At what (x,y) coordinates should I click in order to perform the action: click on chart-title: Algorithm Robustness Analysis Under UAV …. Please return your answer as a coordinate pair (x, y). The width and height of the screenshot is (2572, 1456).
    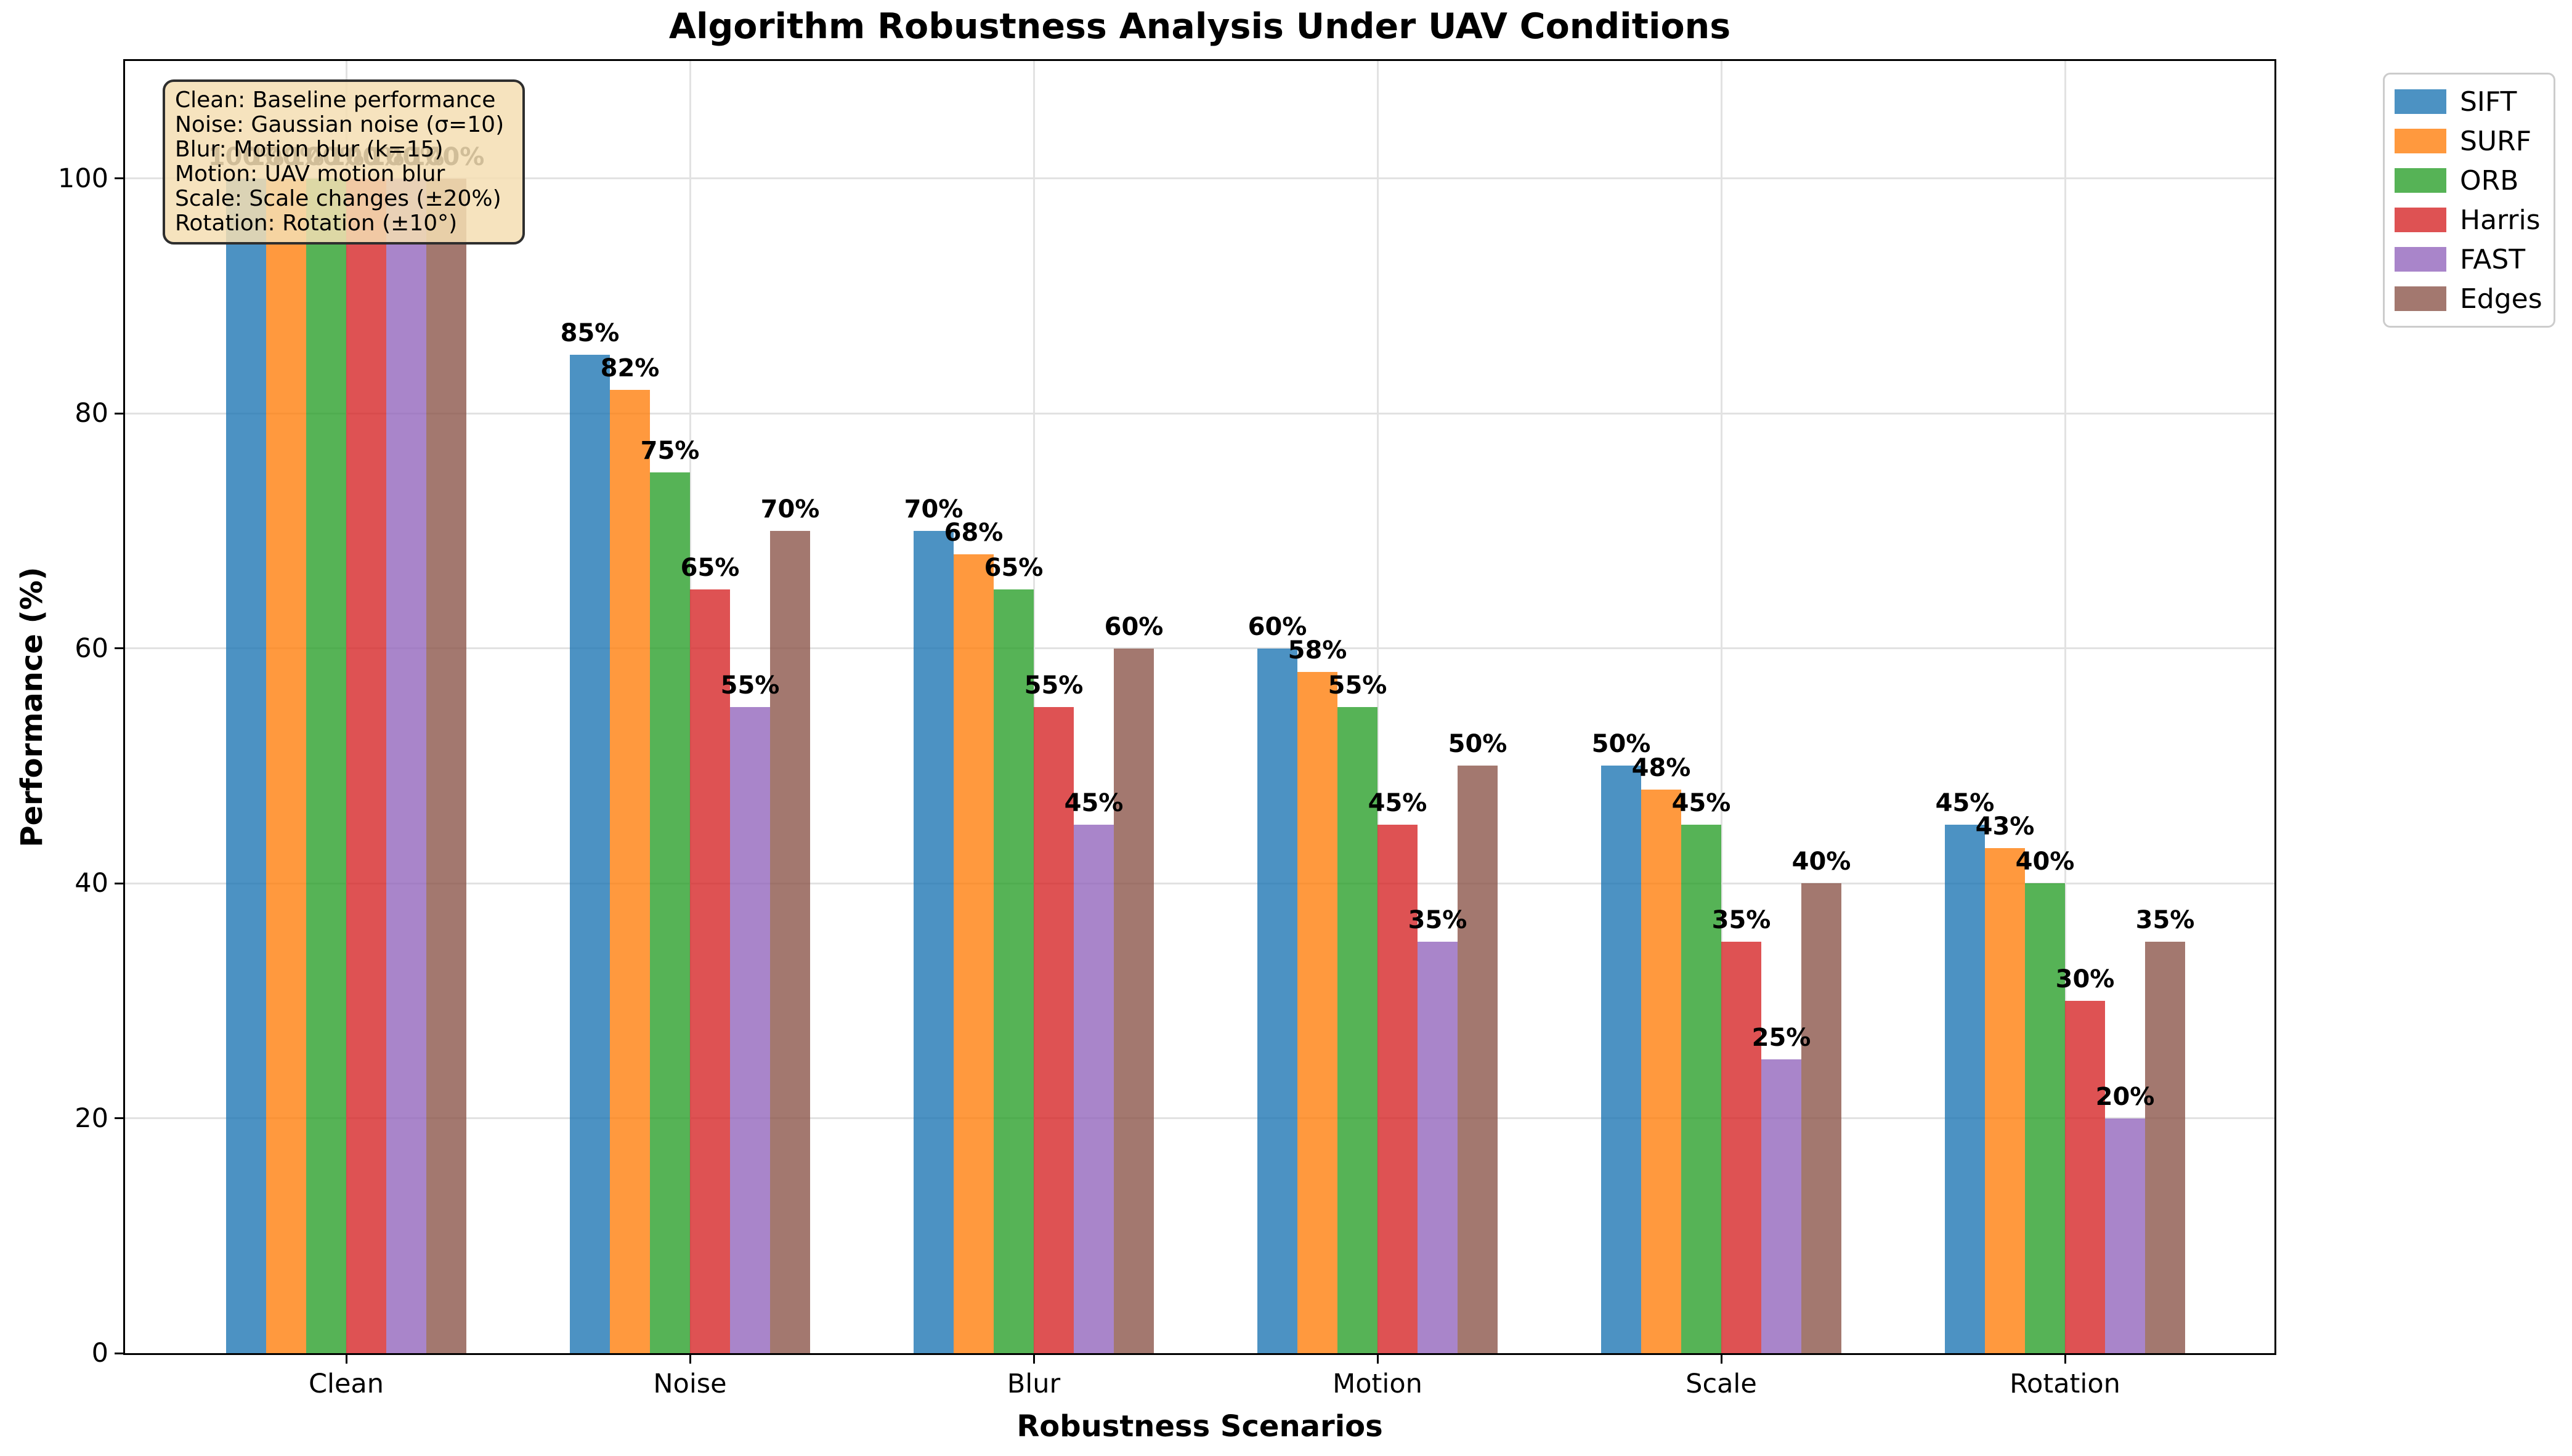
    Looking at the image, I should click on (1199, 26).